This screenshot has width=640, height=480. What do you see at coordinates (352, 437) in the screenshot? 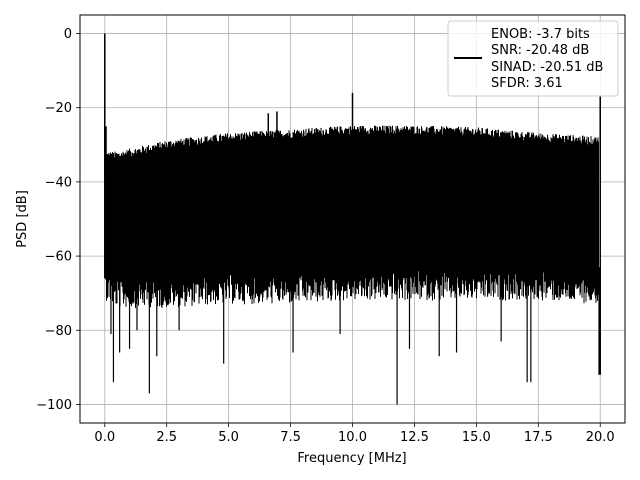
I see `x-tick-label: 10.0` at bounding box center [352, 437].